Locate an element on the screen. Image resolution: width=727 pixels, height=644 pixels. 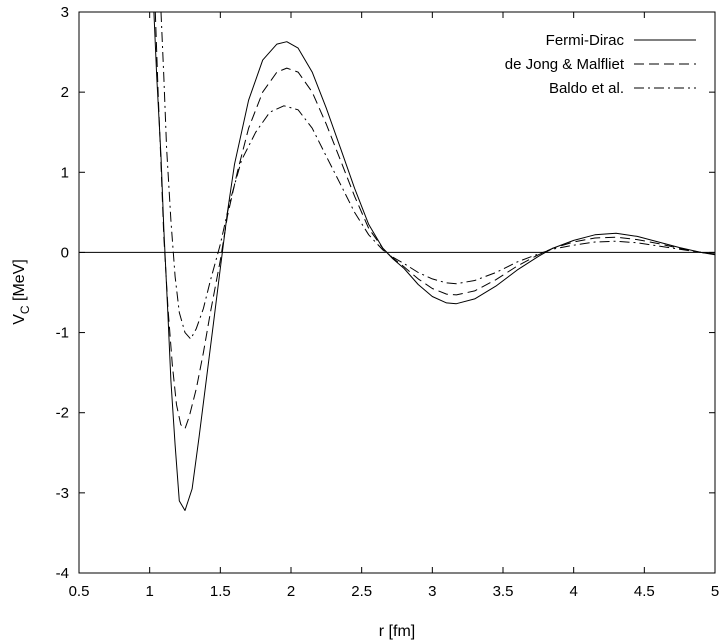
x-tick-labels: 0.5 1 1.5 2 2.5 3 3.5 4 4.5 5 is located at coordinates (394, 591).